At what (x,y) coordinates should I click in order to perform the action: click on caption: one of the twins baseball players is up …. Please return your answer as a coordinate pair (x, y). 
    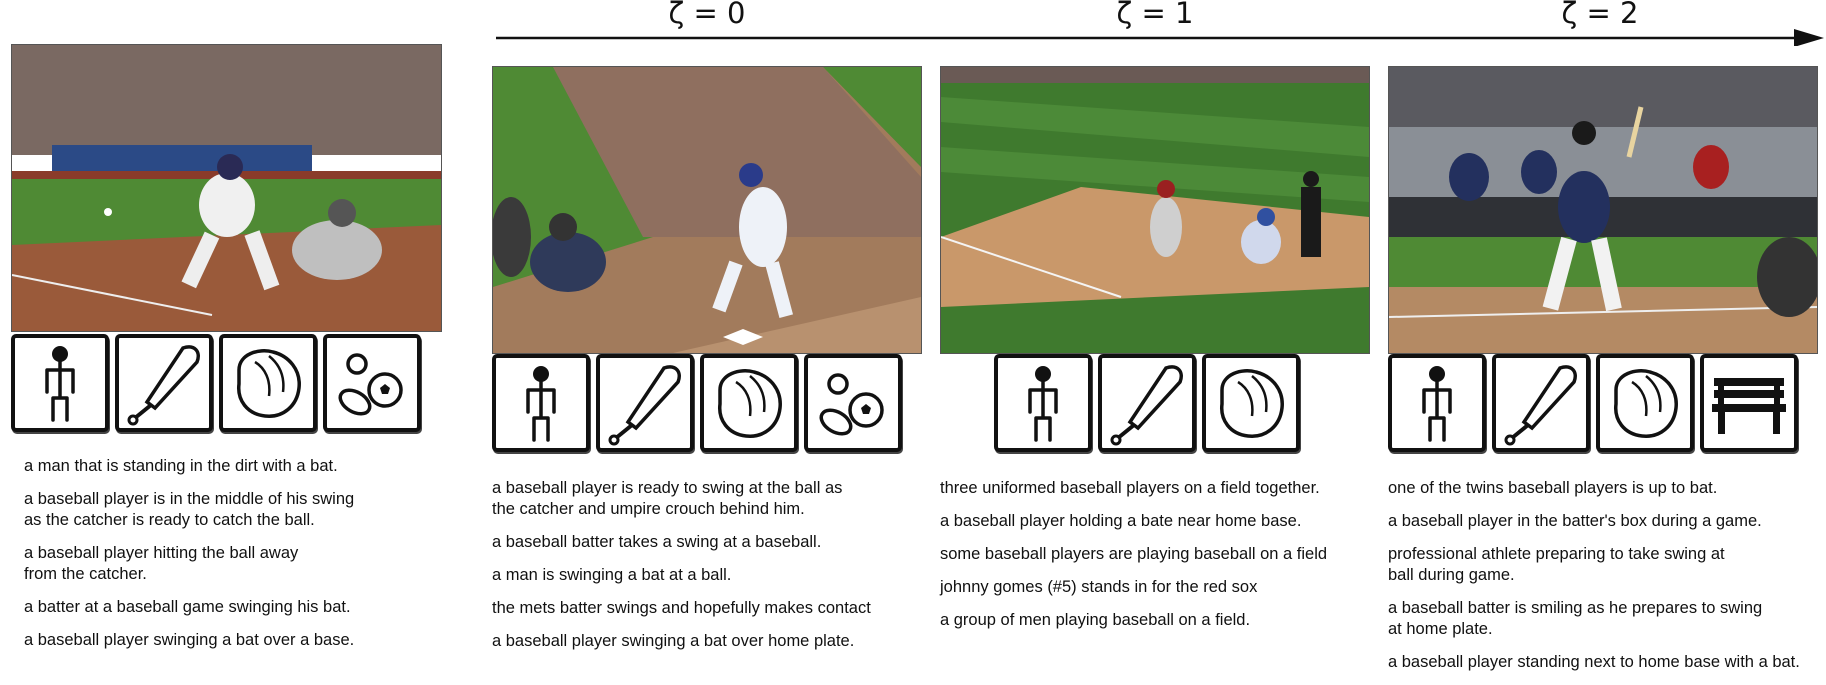
    Looking at the image, I should click on (1553, 488).